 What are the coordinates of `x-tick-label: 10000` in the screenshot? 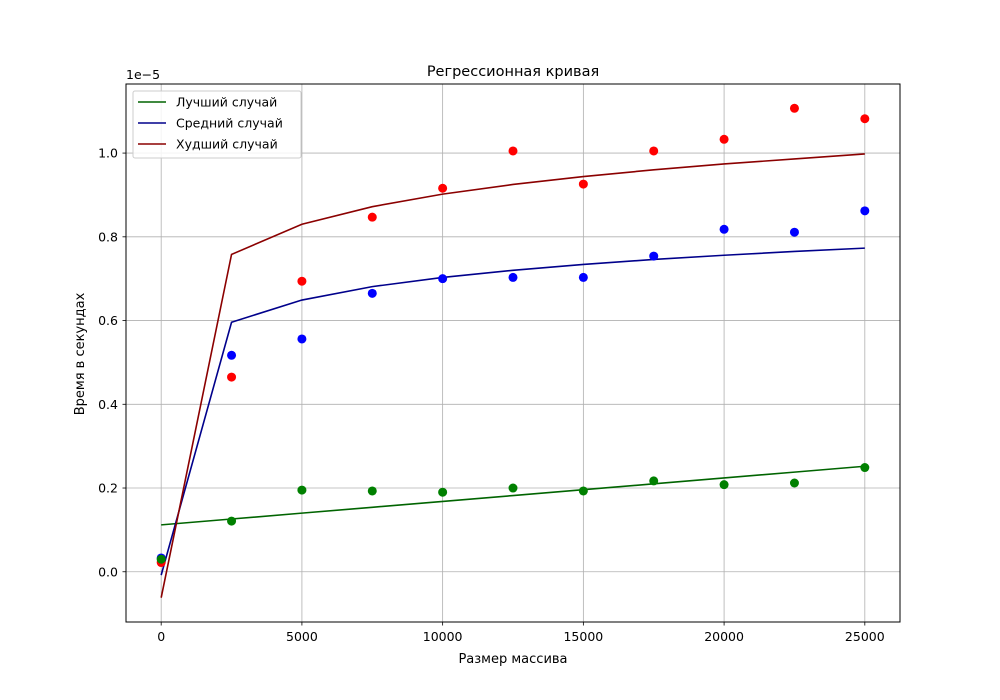 It's located at (443, 636).